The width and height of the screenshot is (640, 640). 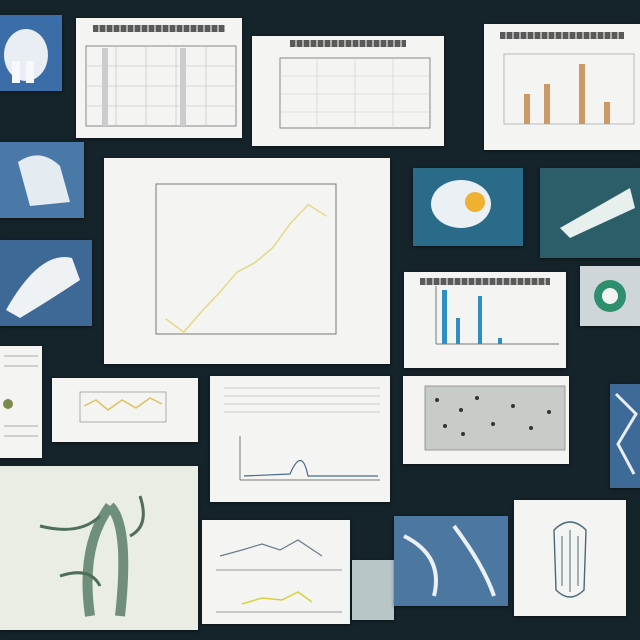 I want to click on scatter-chart-icon, so click(x=495, y=418).